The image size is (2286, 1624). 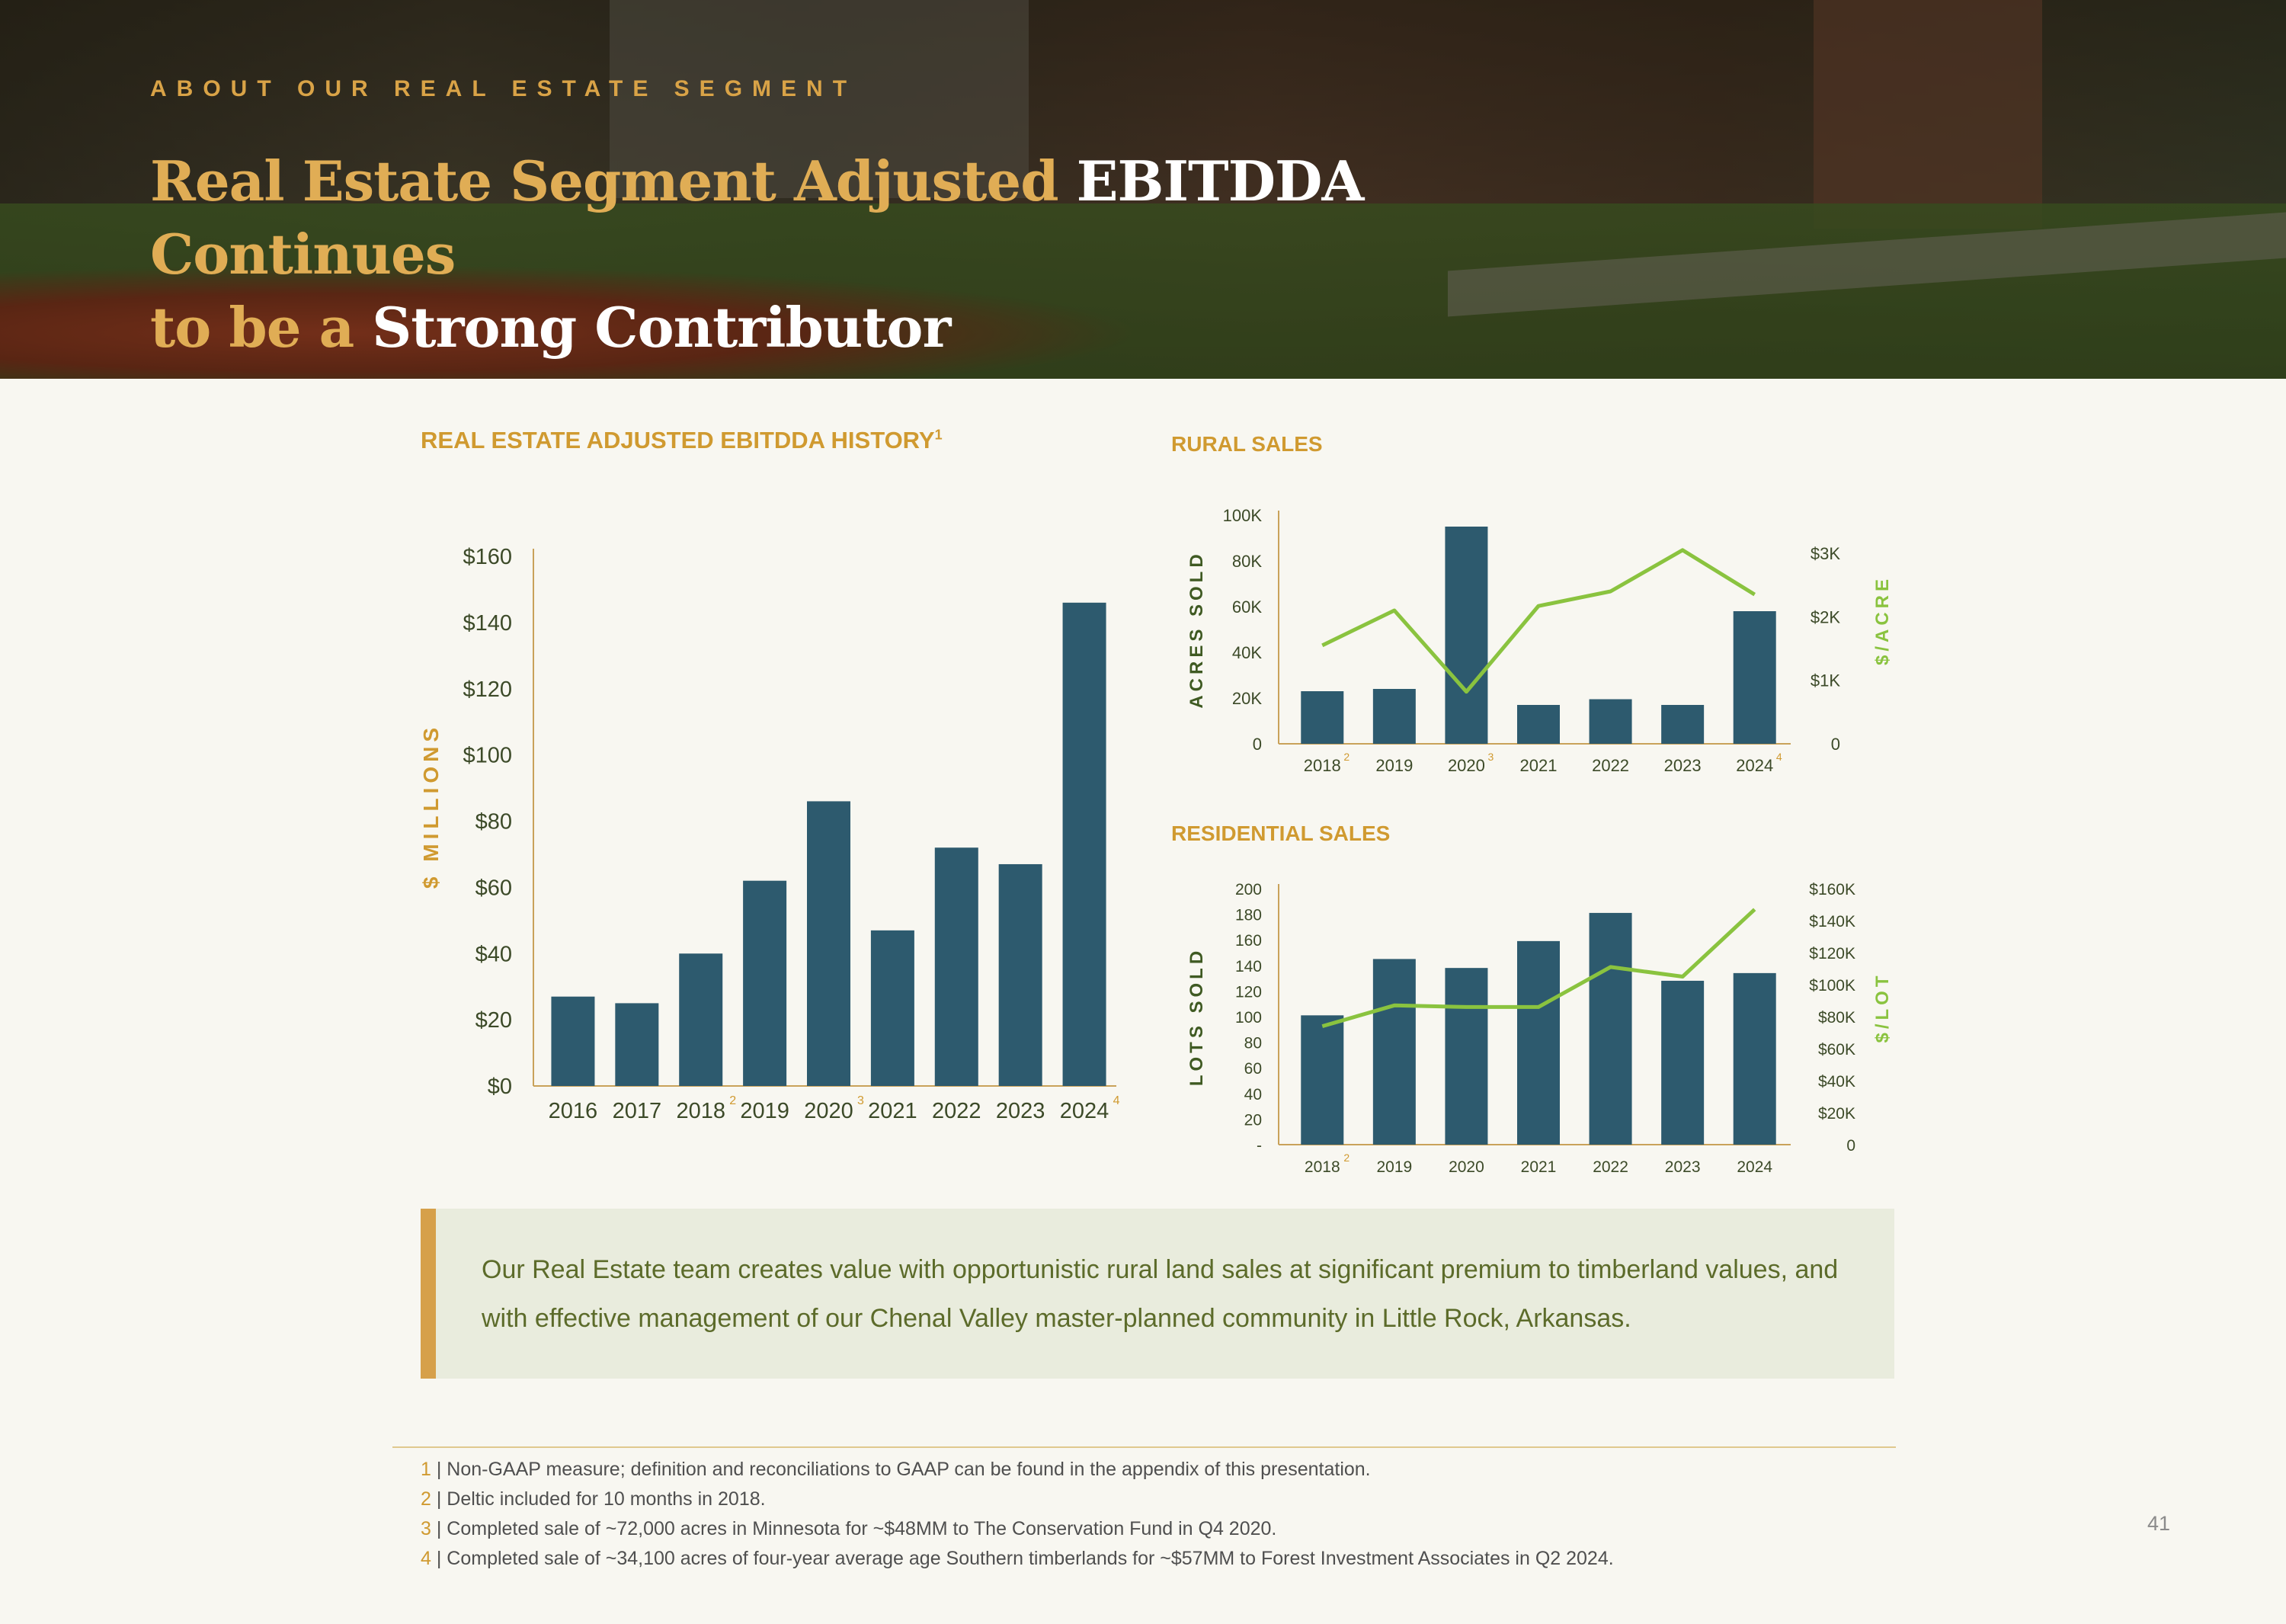 I want to click on residential-chart-title: RESIDENTIAL SALES, so click(x=1281, y=833).